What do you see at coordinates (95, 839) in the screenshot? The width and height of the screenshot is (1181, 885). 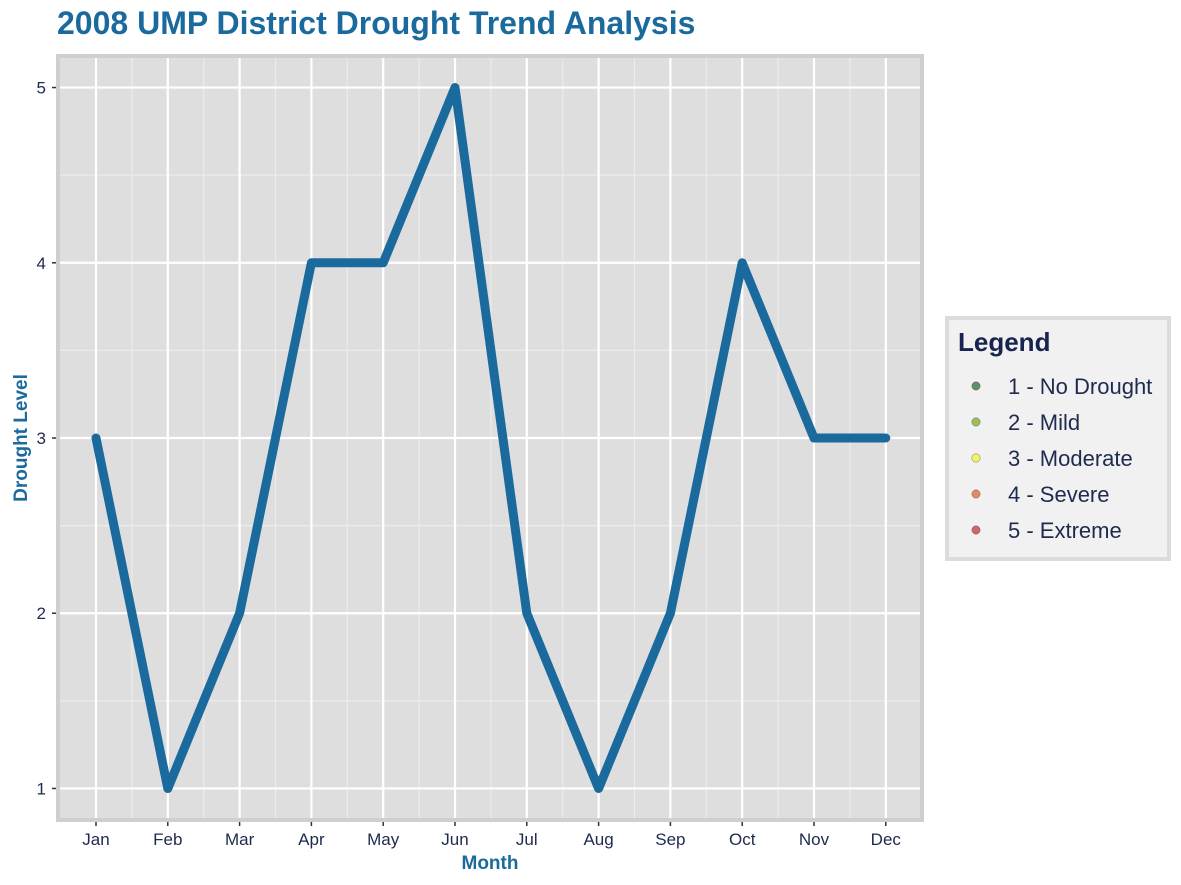 I see `x-tick-label: Jan` at bounding box center [95, 839].